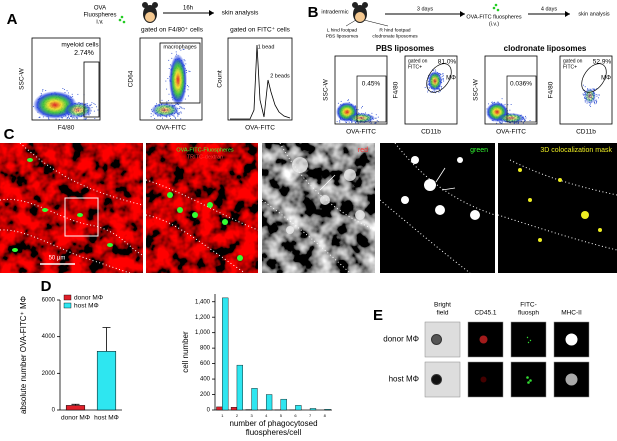 Image resolution: width=617 pixels, height=441 pixels. I want to click on label: OVA-FITC-Fluospheres, so click(205, 150).